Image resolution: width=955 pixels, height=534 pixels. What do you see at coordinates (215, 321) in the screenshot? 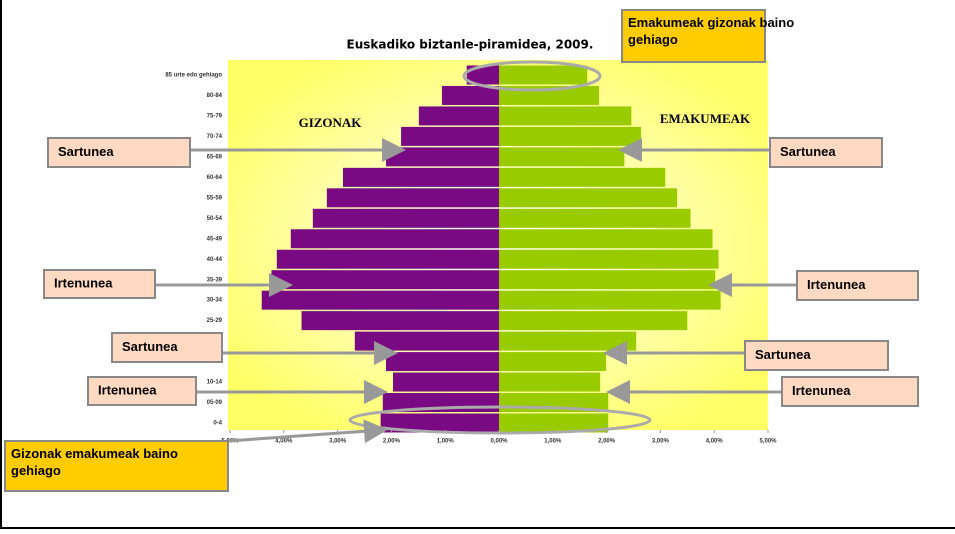
I see `y-tick-label: 25-29` at bounding box center [215, 321].